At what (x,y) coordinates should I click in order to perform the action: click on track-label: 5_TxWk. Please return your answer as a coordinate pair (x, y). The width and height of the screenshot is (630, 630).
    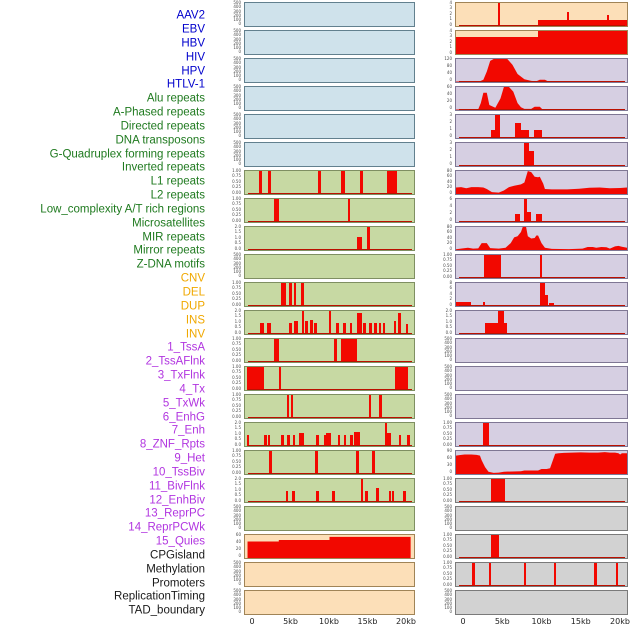
    Looking at the image, I should click on (183, 402).